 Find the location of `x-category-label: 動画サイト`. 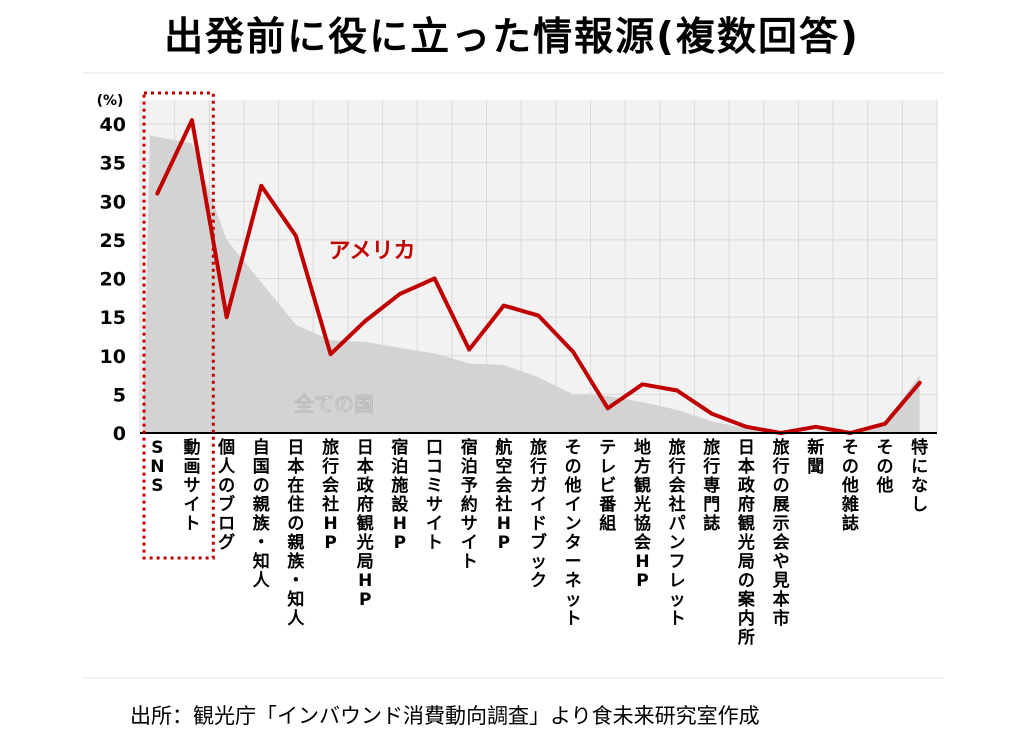

x-category-label: 動画サイト is located at coordinates (191, 485).